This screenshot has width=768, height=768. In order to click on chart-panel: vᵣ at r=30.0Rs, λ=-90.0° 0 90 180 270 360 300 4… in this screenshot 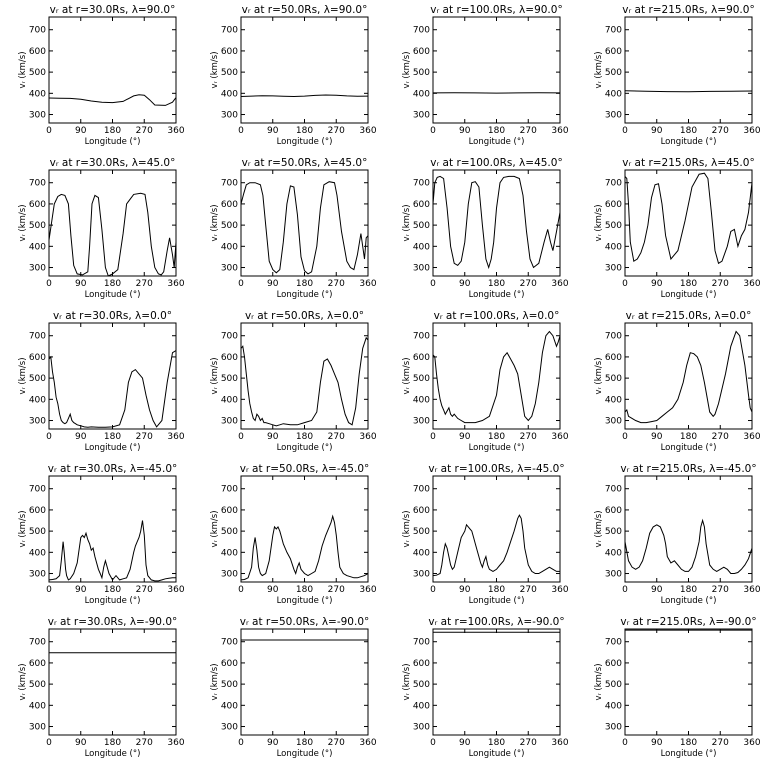, I will do `click(101, 687)`.